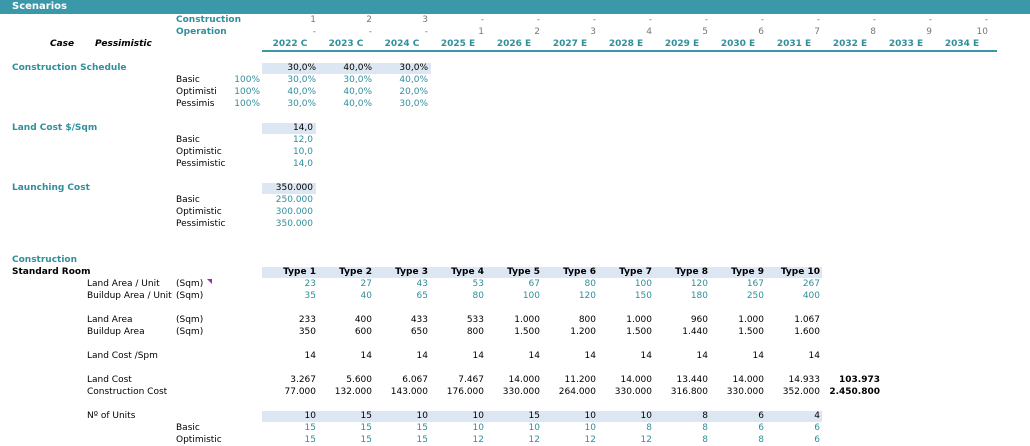  Describe the element at coordinates (755, 284) in the screenshot. I see `construction-value: 167` at that location.